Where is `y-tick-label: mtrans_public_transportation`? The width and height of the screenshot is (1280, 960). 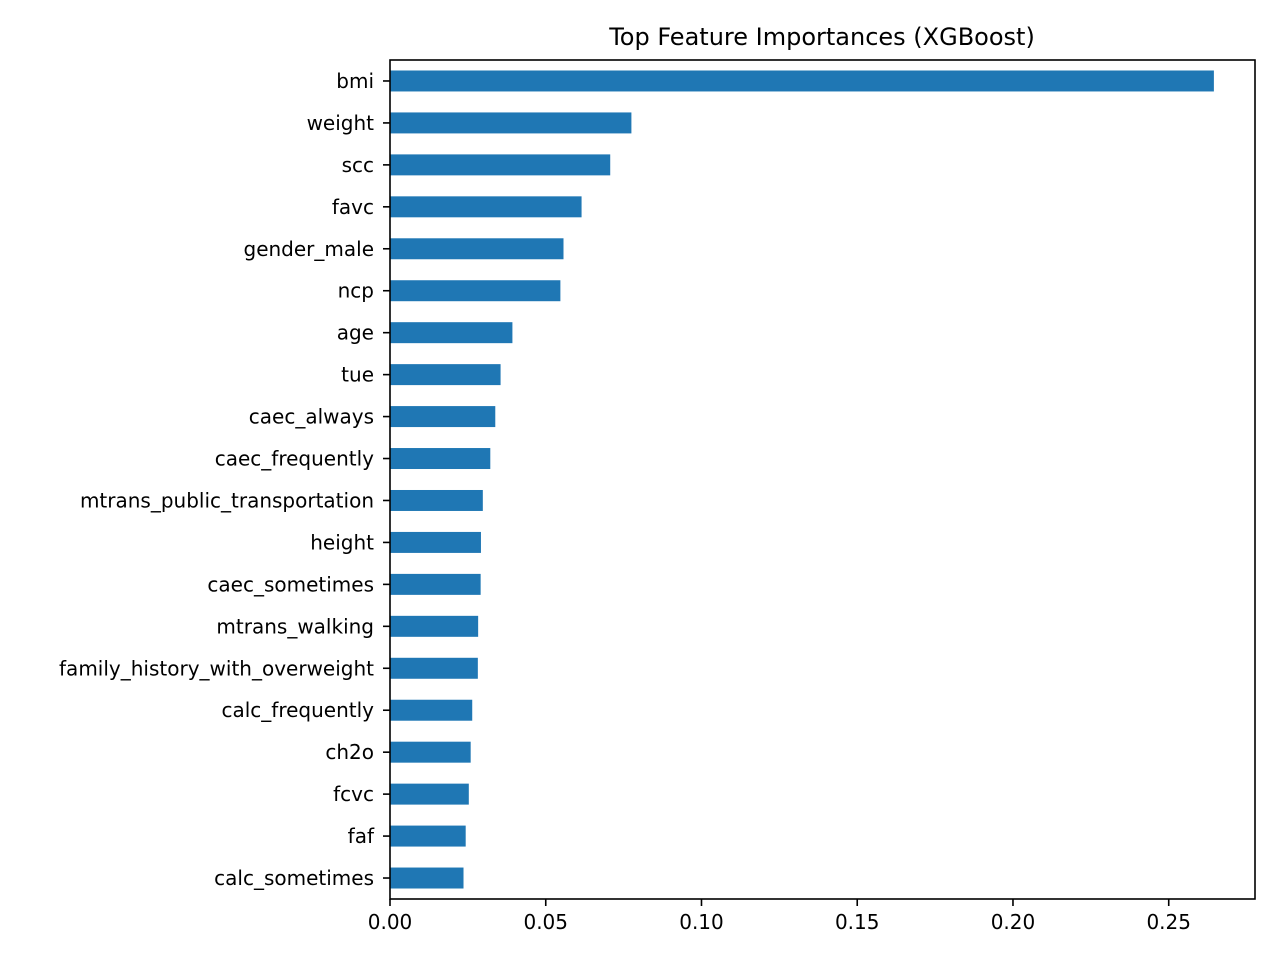
y-tick-label: mtrans_public_transportation is located at coordinates (227, 500).